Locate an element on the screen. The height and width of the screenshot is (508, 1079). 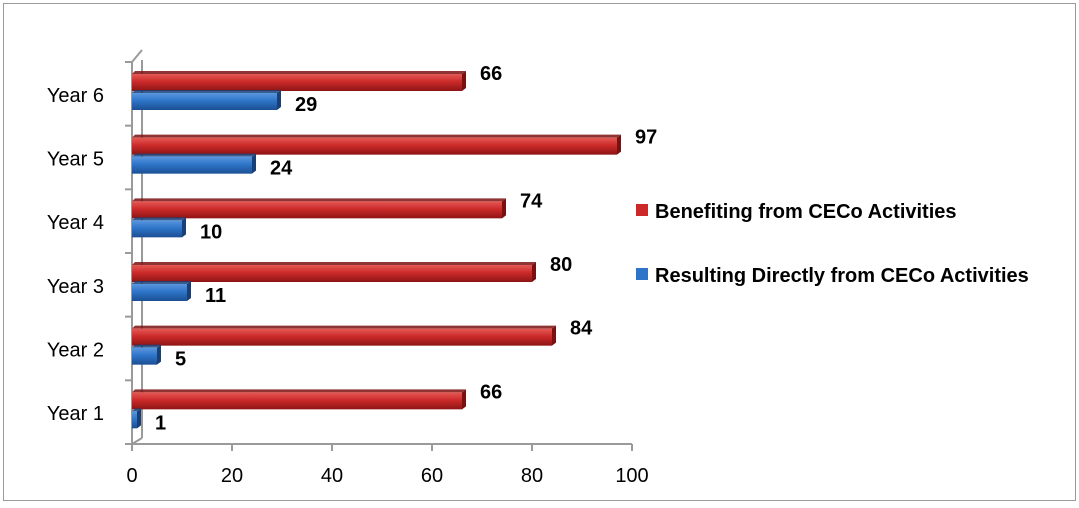
data-label: 74 is located at coordinates (531, 201).